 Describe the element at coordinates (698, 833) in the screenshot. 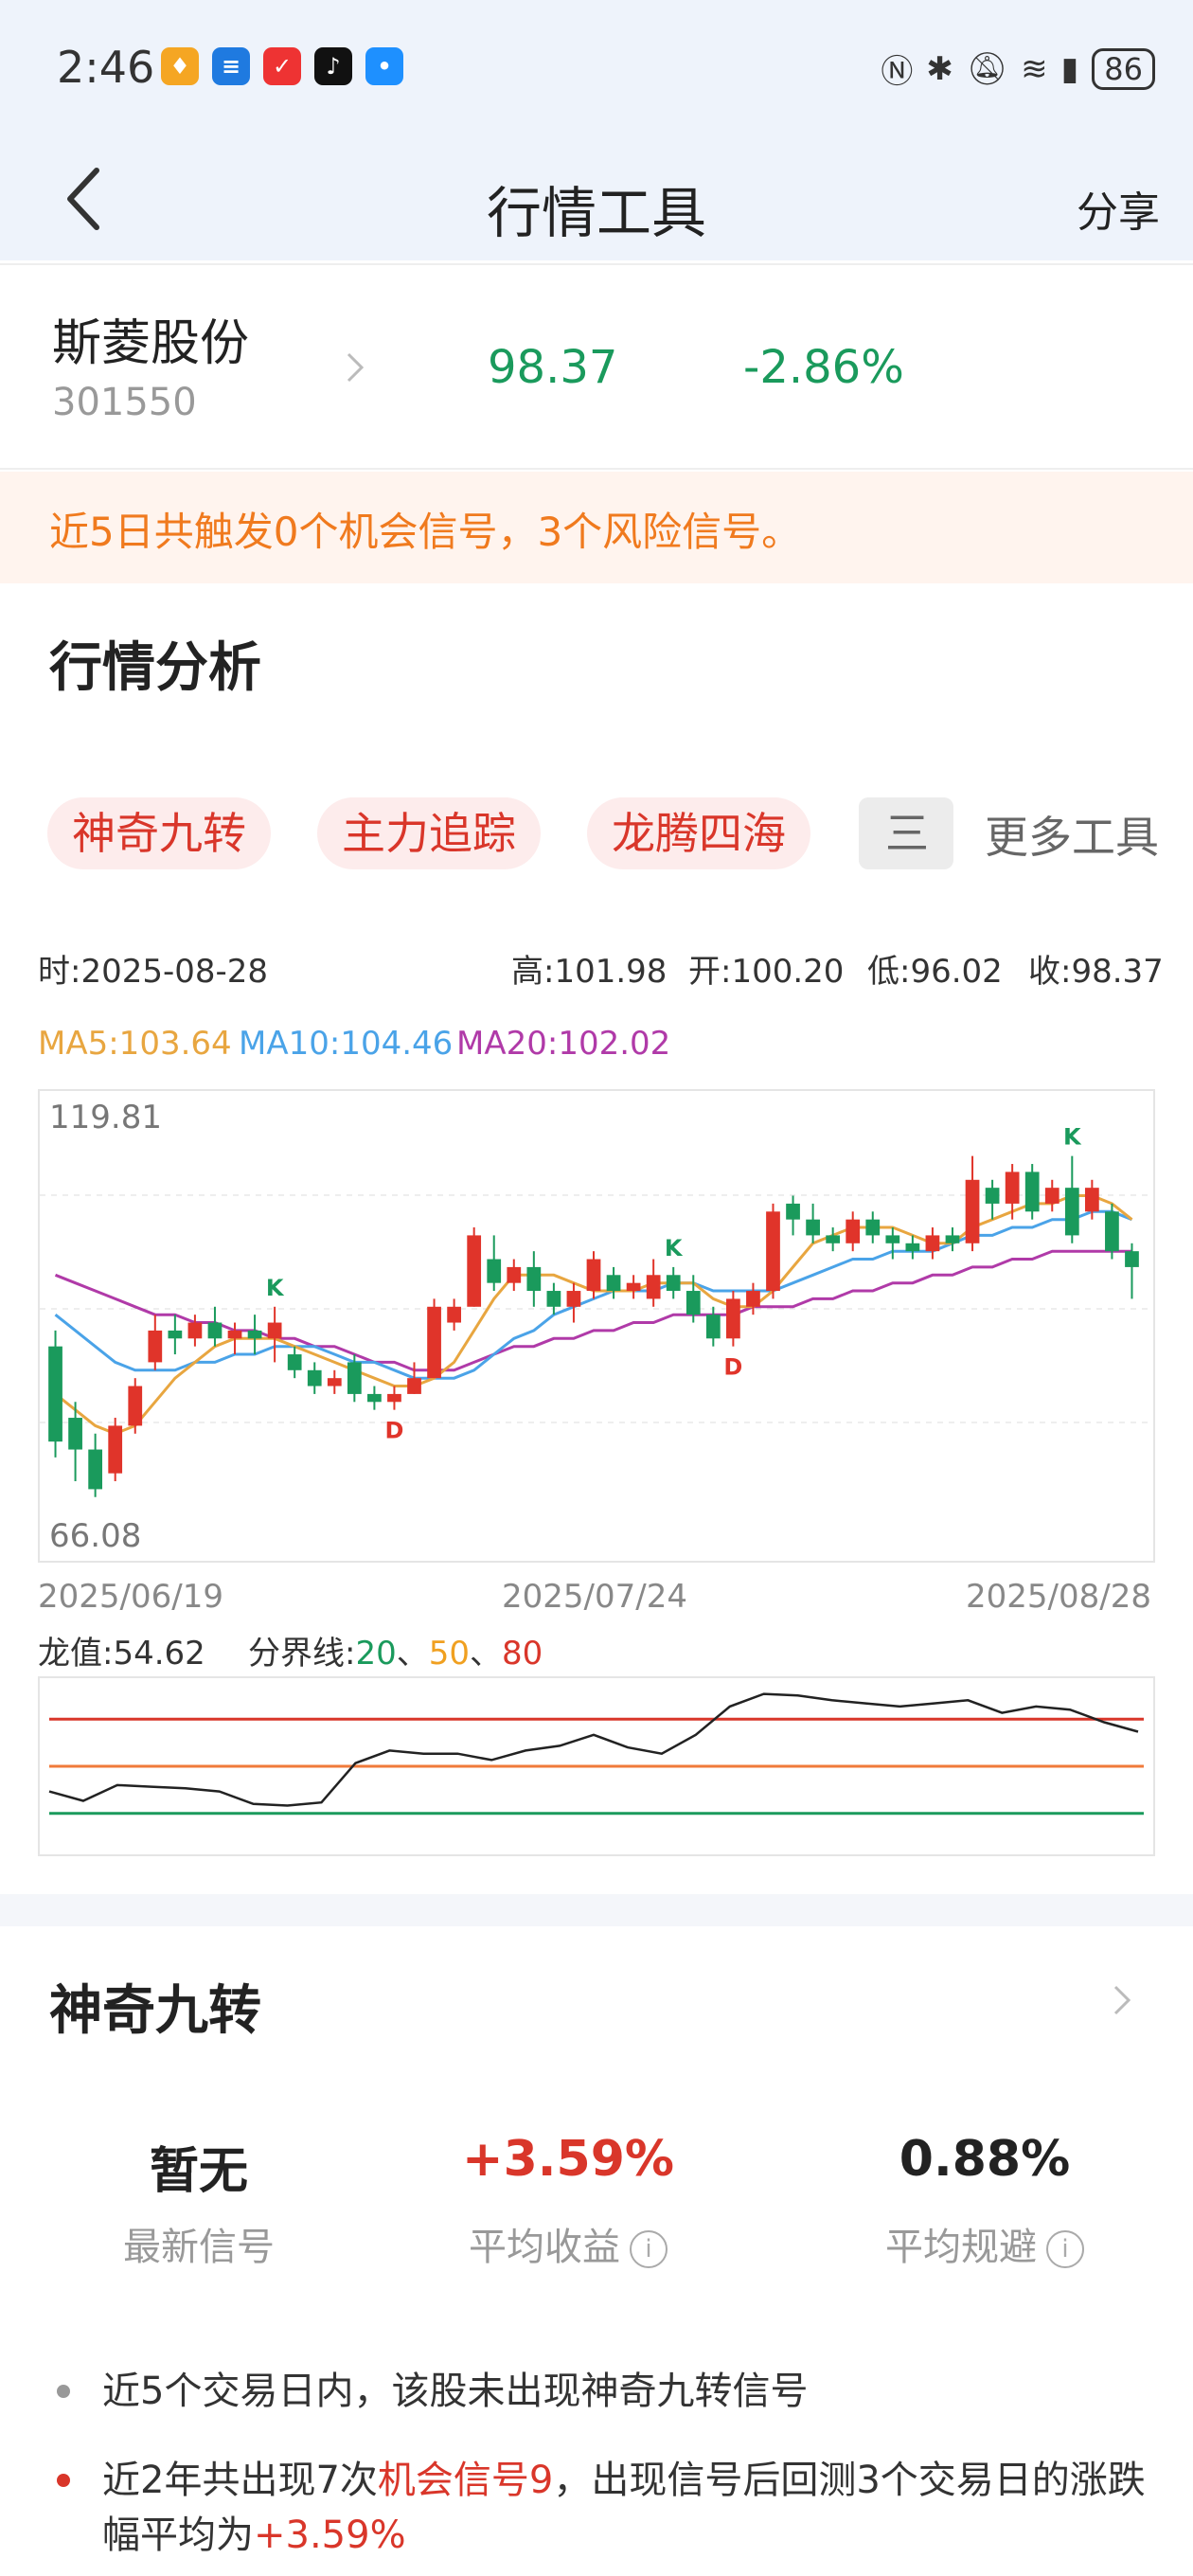

I see `tab-longteng-sihai: 龙腾四海` at that location.